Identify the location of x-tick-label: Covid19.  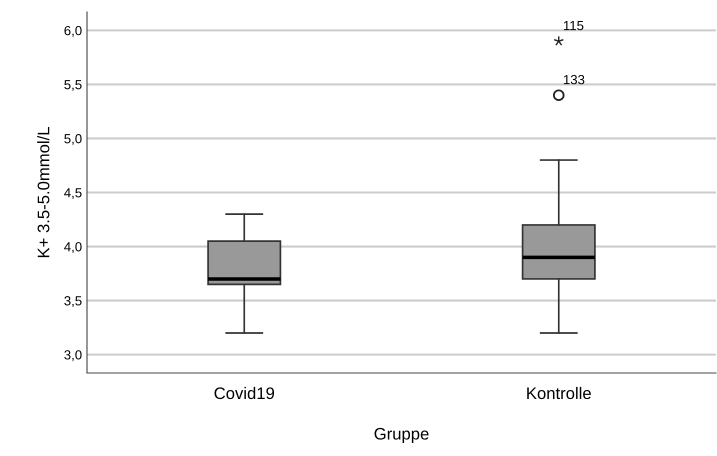
(244, 393).